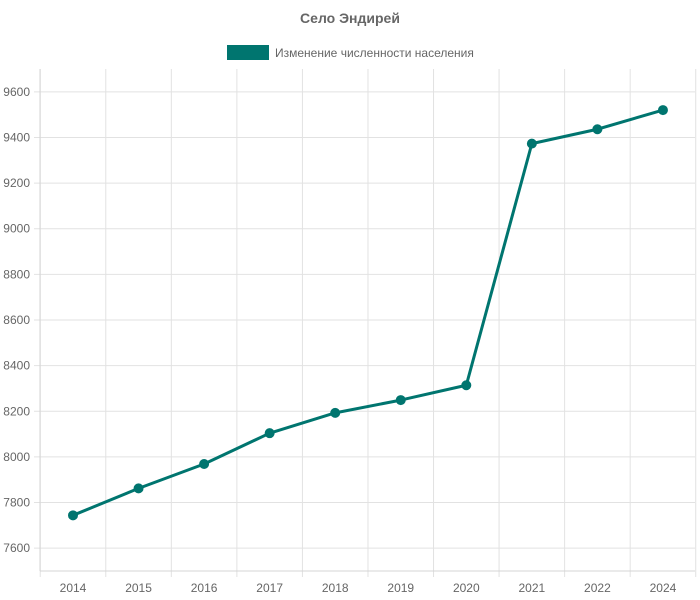 This screenshot has height=600, width=700. What do you see at coordinates (374, 53) in the screenshot?
I see `legend-label: Изменение численности населения` at bounding box center [374, 53].